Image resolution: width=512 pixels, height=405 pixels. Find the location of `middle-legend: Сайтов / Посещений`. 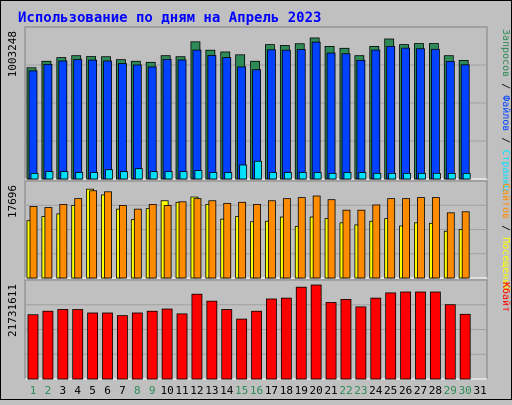

middle-legend: Сайтов / Посещений is located at coordinates (506, 237).